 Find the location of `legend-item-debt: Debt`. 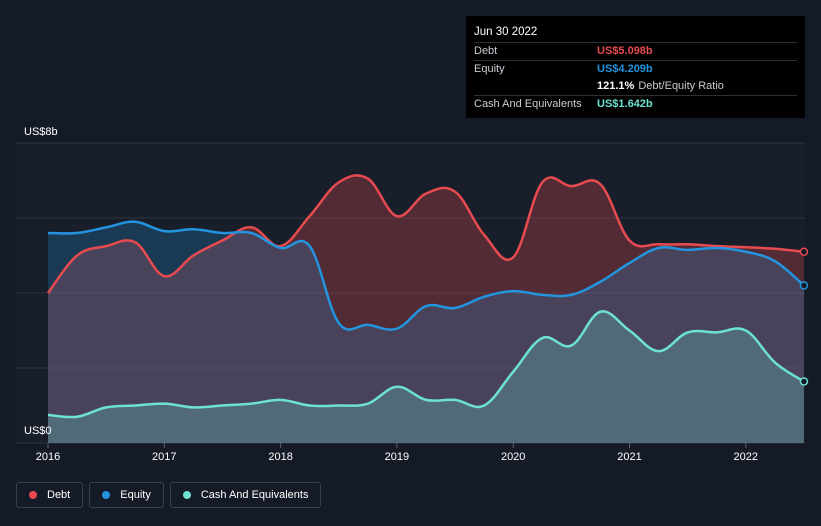

legend-item-debt: Debt is located at coordinates (50, 495).